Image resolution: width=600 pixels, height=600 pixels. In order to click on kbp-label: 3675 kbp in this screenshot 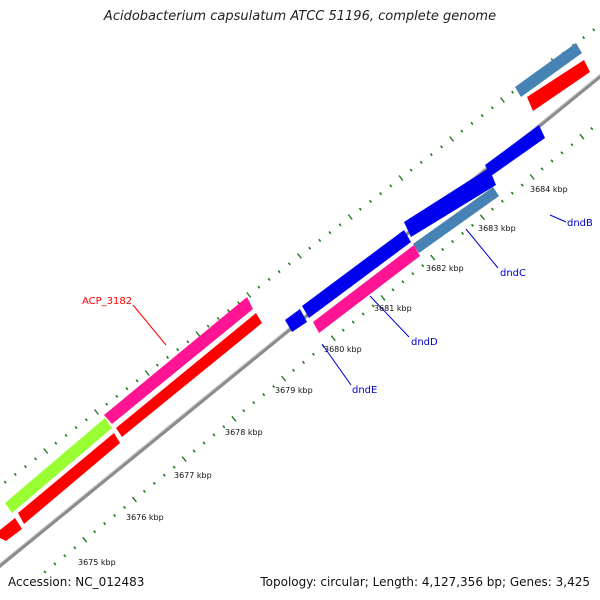, I will do `click(97, 562)`.